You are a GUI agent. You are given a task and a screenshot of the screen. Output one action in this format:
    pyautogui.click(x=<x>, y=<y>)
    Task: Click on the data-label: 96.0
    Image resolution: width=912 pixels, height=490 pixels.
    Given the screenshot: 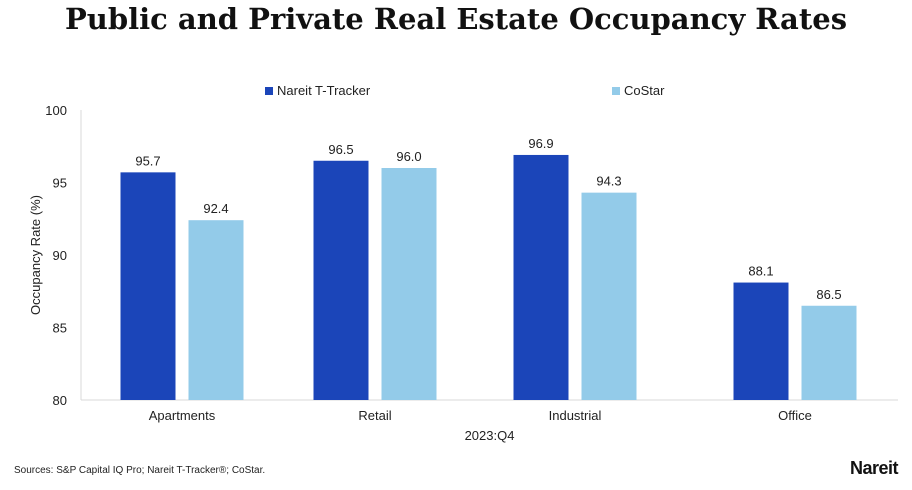 What is the action you would take?
    pyautogui.click(x=408, y=156)
    